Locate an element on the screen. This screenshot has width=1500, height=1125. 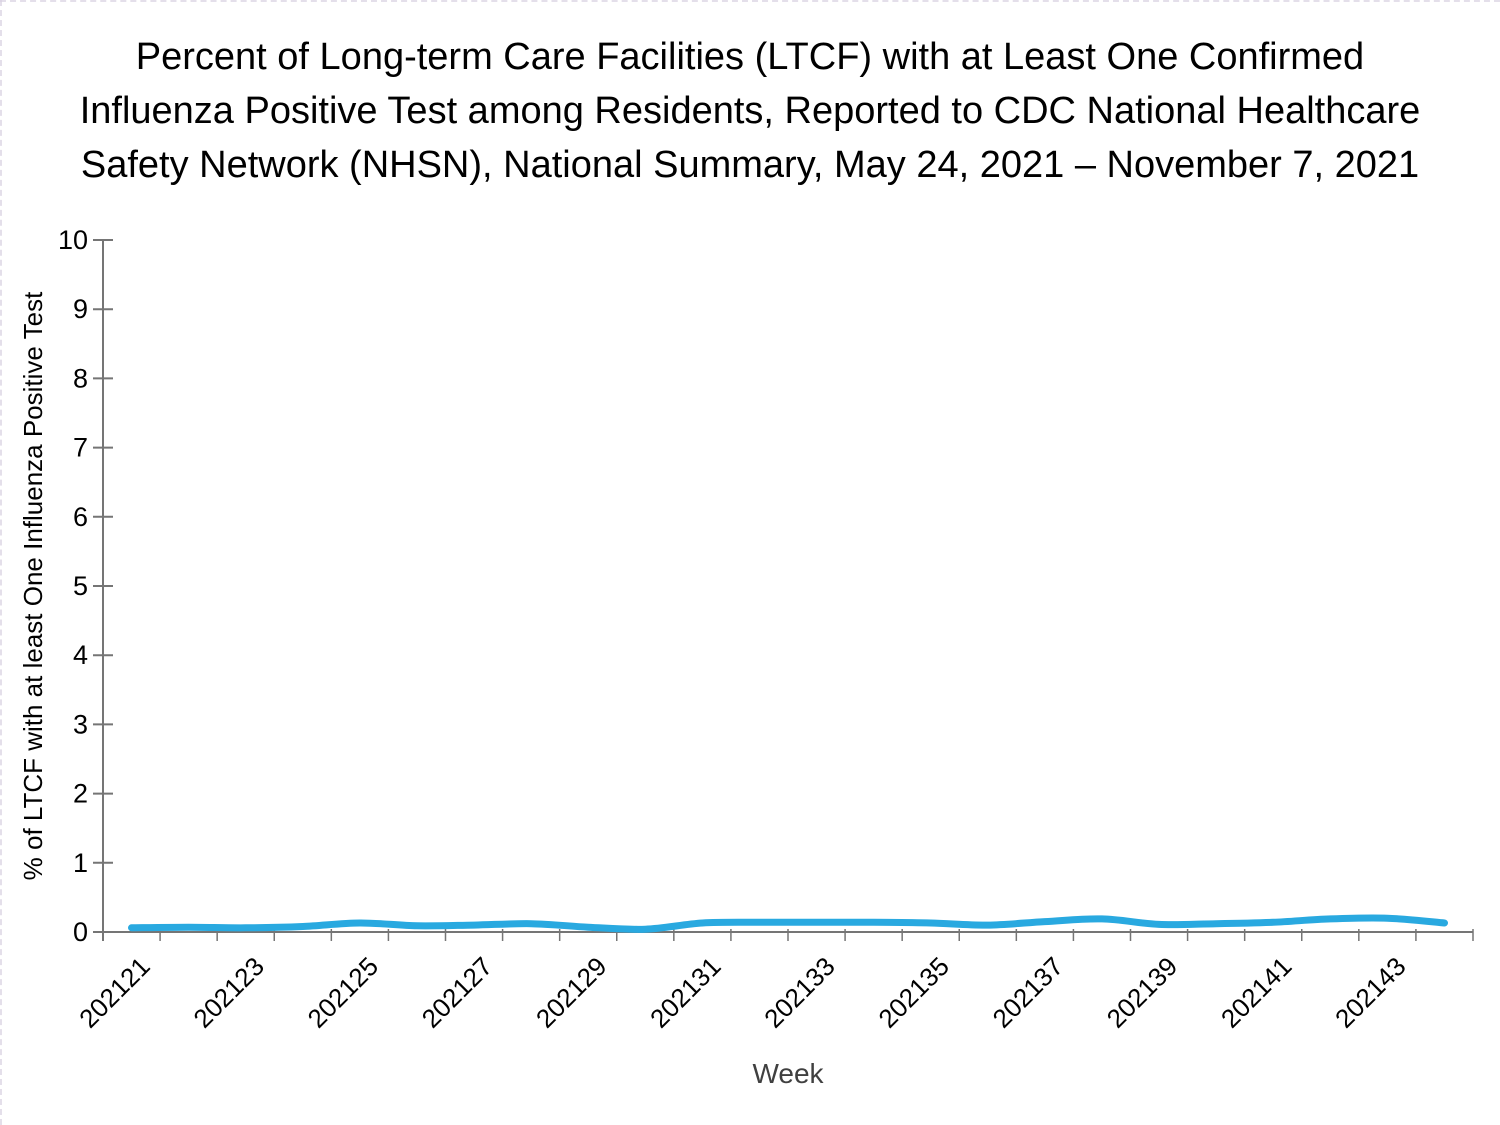
y-tick-label: 5 is located at coordinates (80, 586).